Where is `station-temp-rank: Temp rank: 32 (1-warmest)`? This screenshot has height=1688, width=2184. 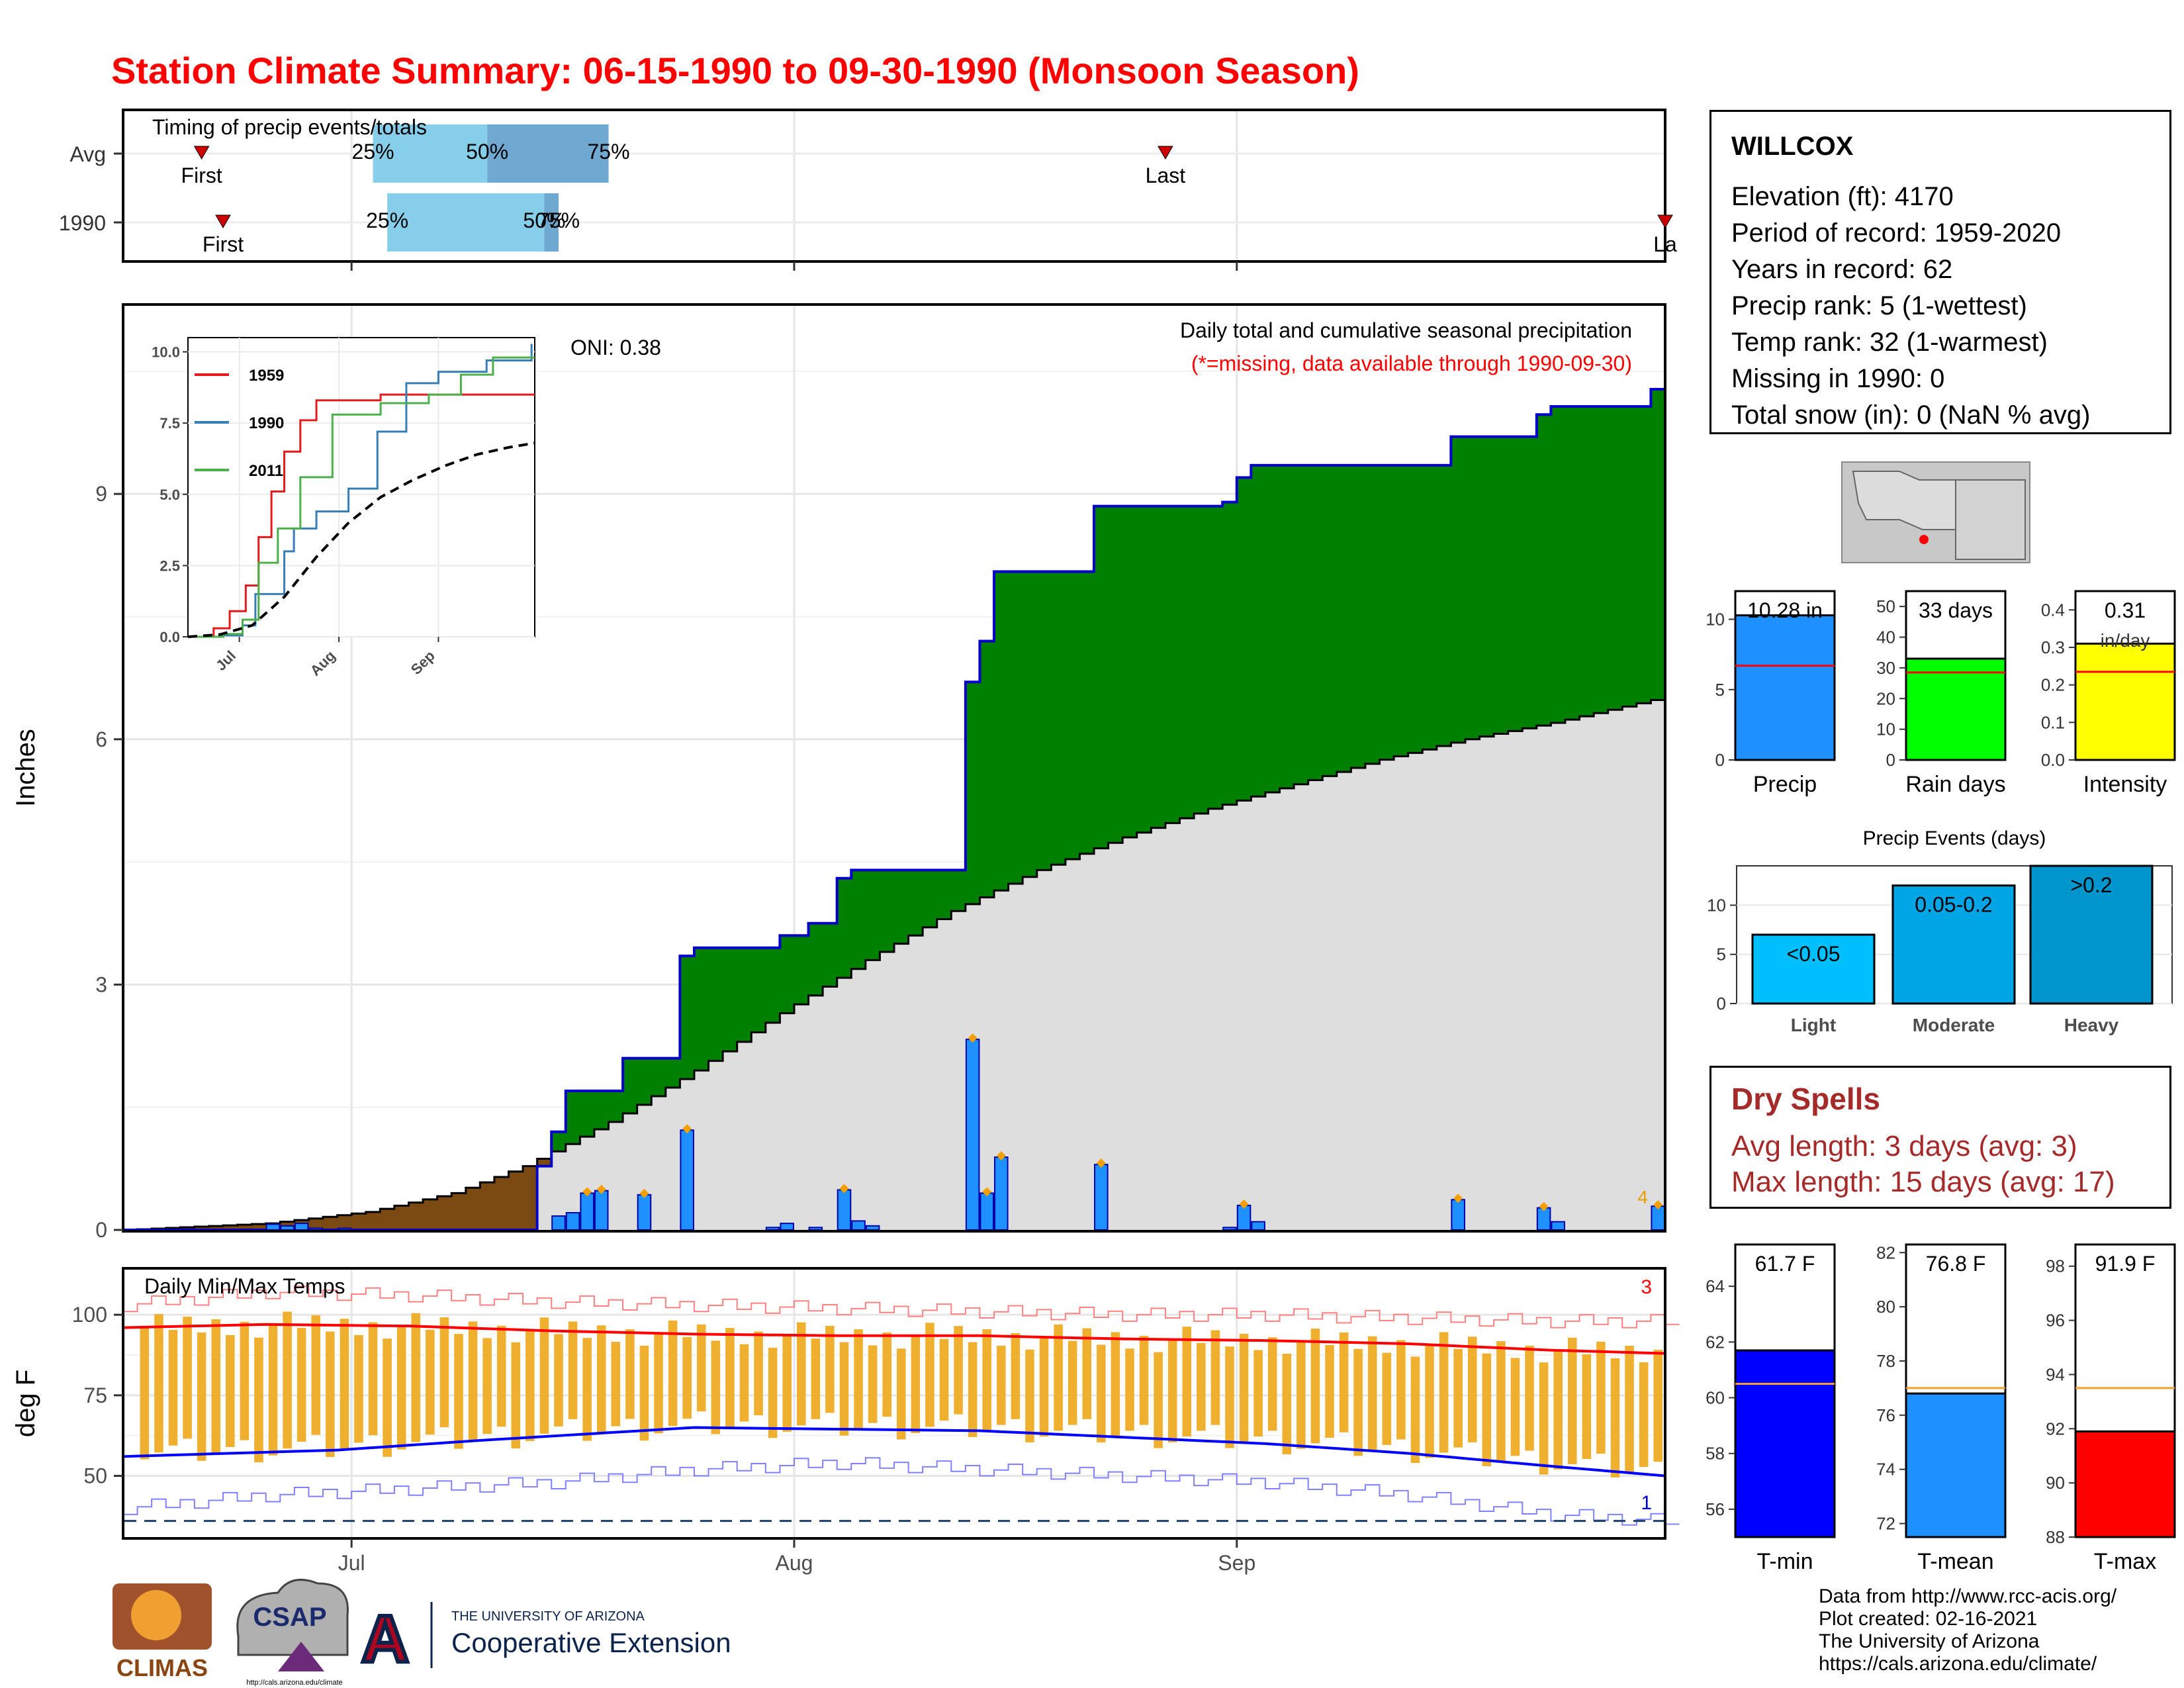
station-temp-rank: Temp rank: 32 (1-warmest) is located at coordinates (1889, 342).